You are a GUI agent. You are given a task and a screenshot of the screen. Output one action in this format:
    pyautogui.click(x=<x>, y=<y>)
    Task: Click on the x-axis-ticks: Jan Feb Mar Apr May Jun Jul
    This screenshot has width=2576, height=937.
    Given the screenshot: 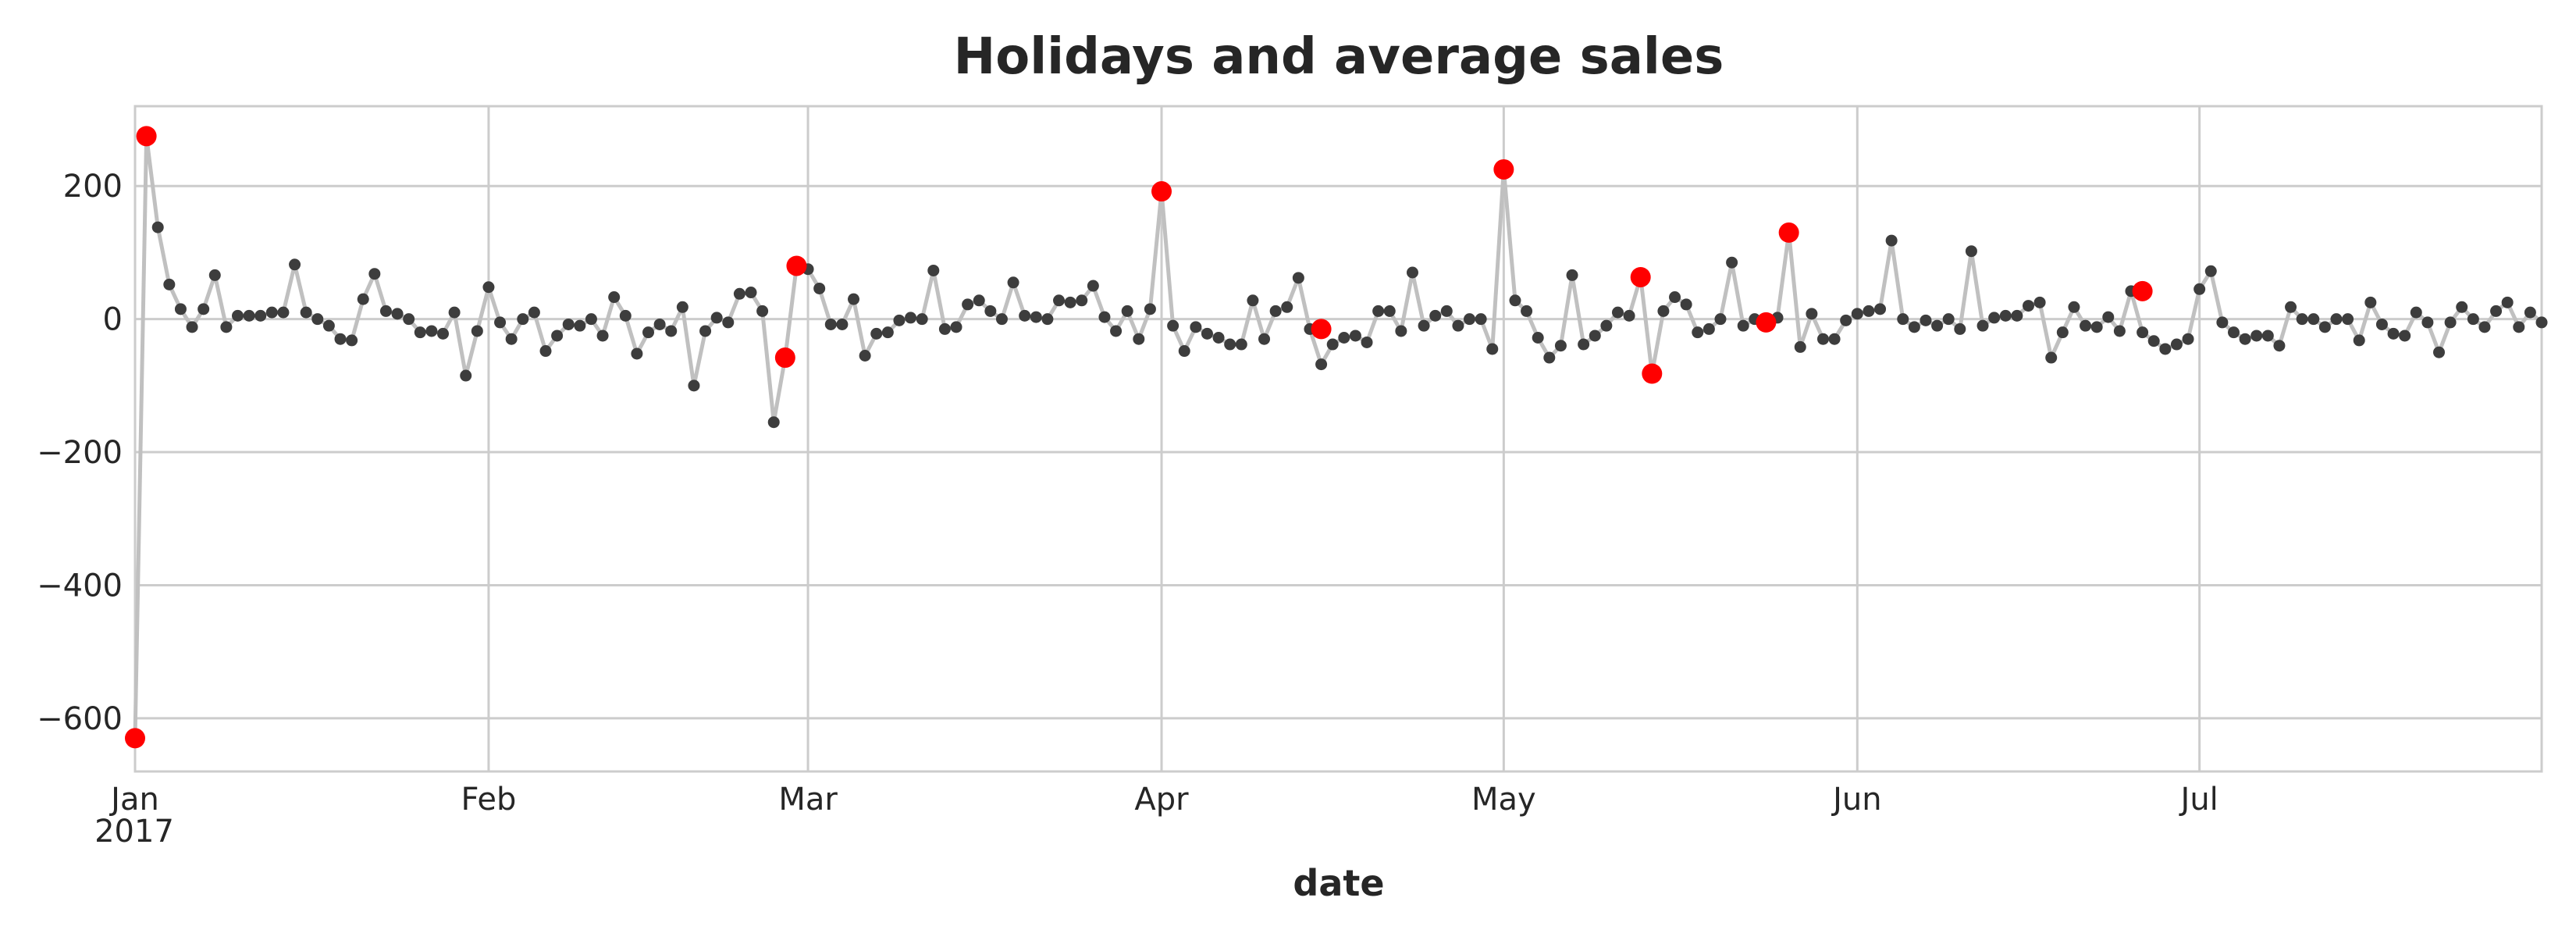 What is the action you would take?
    pyautogui.click(x=1163, y=800)
    